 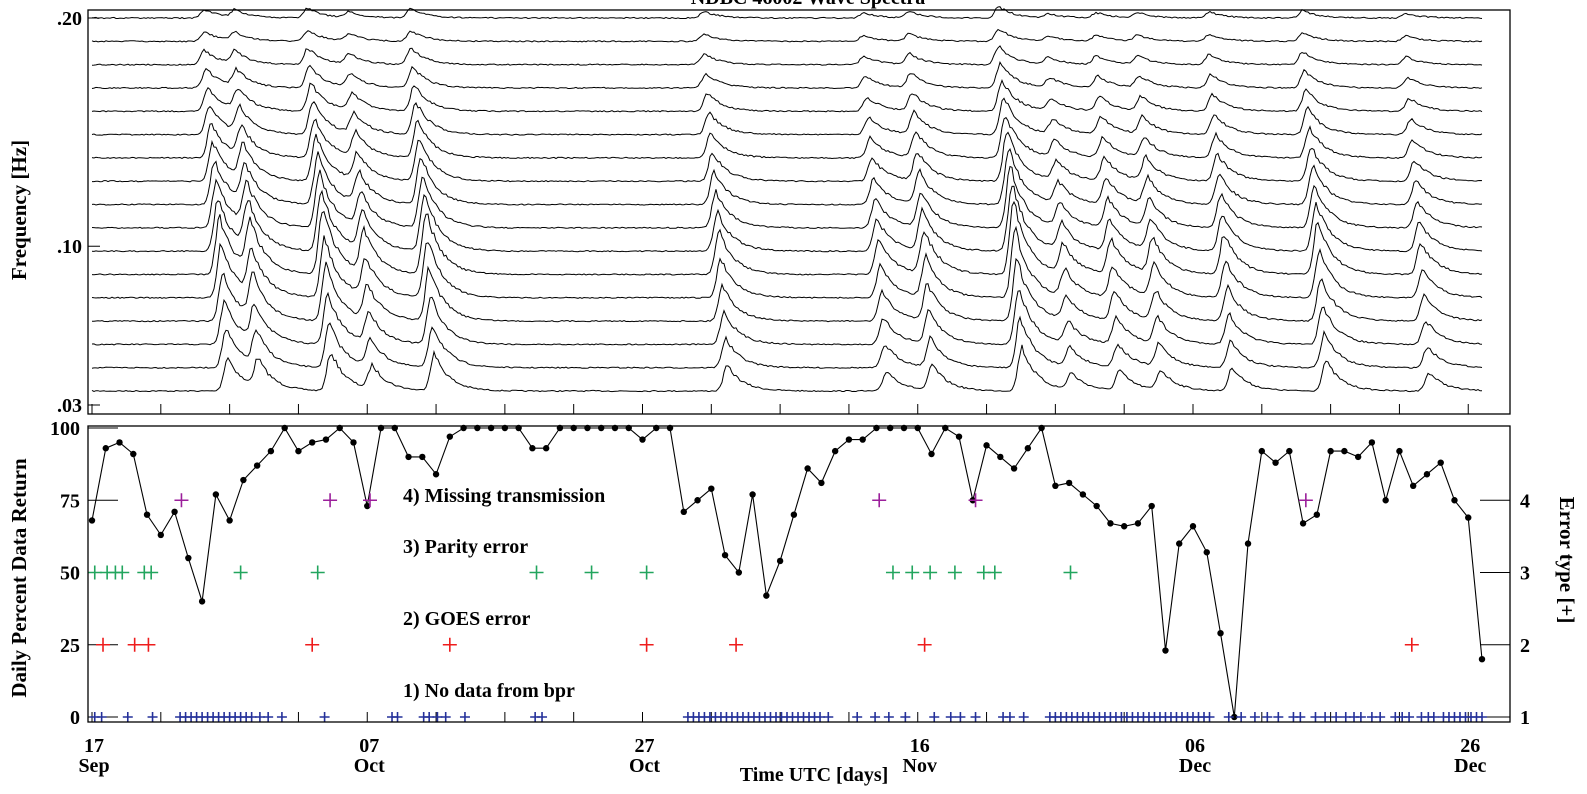 I want to click on error-type-tick-label: 4, so click(x=1525, y=501).